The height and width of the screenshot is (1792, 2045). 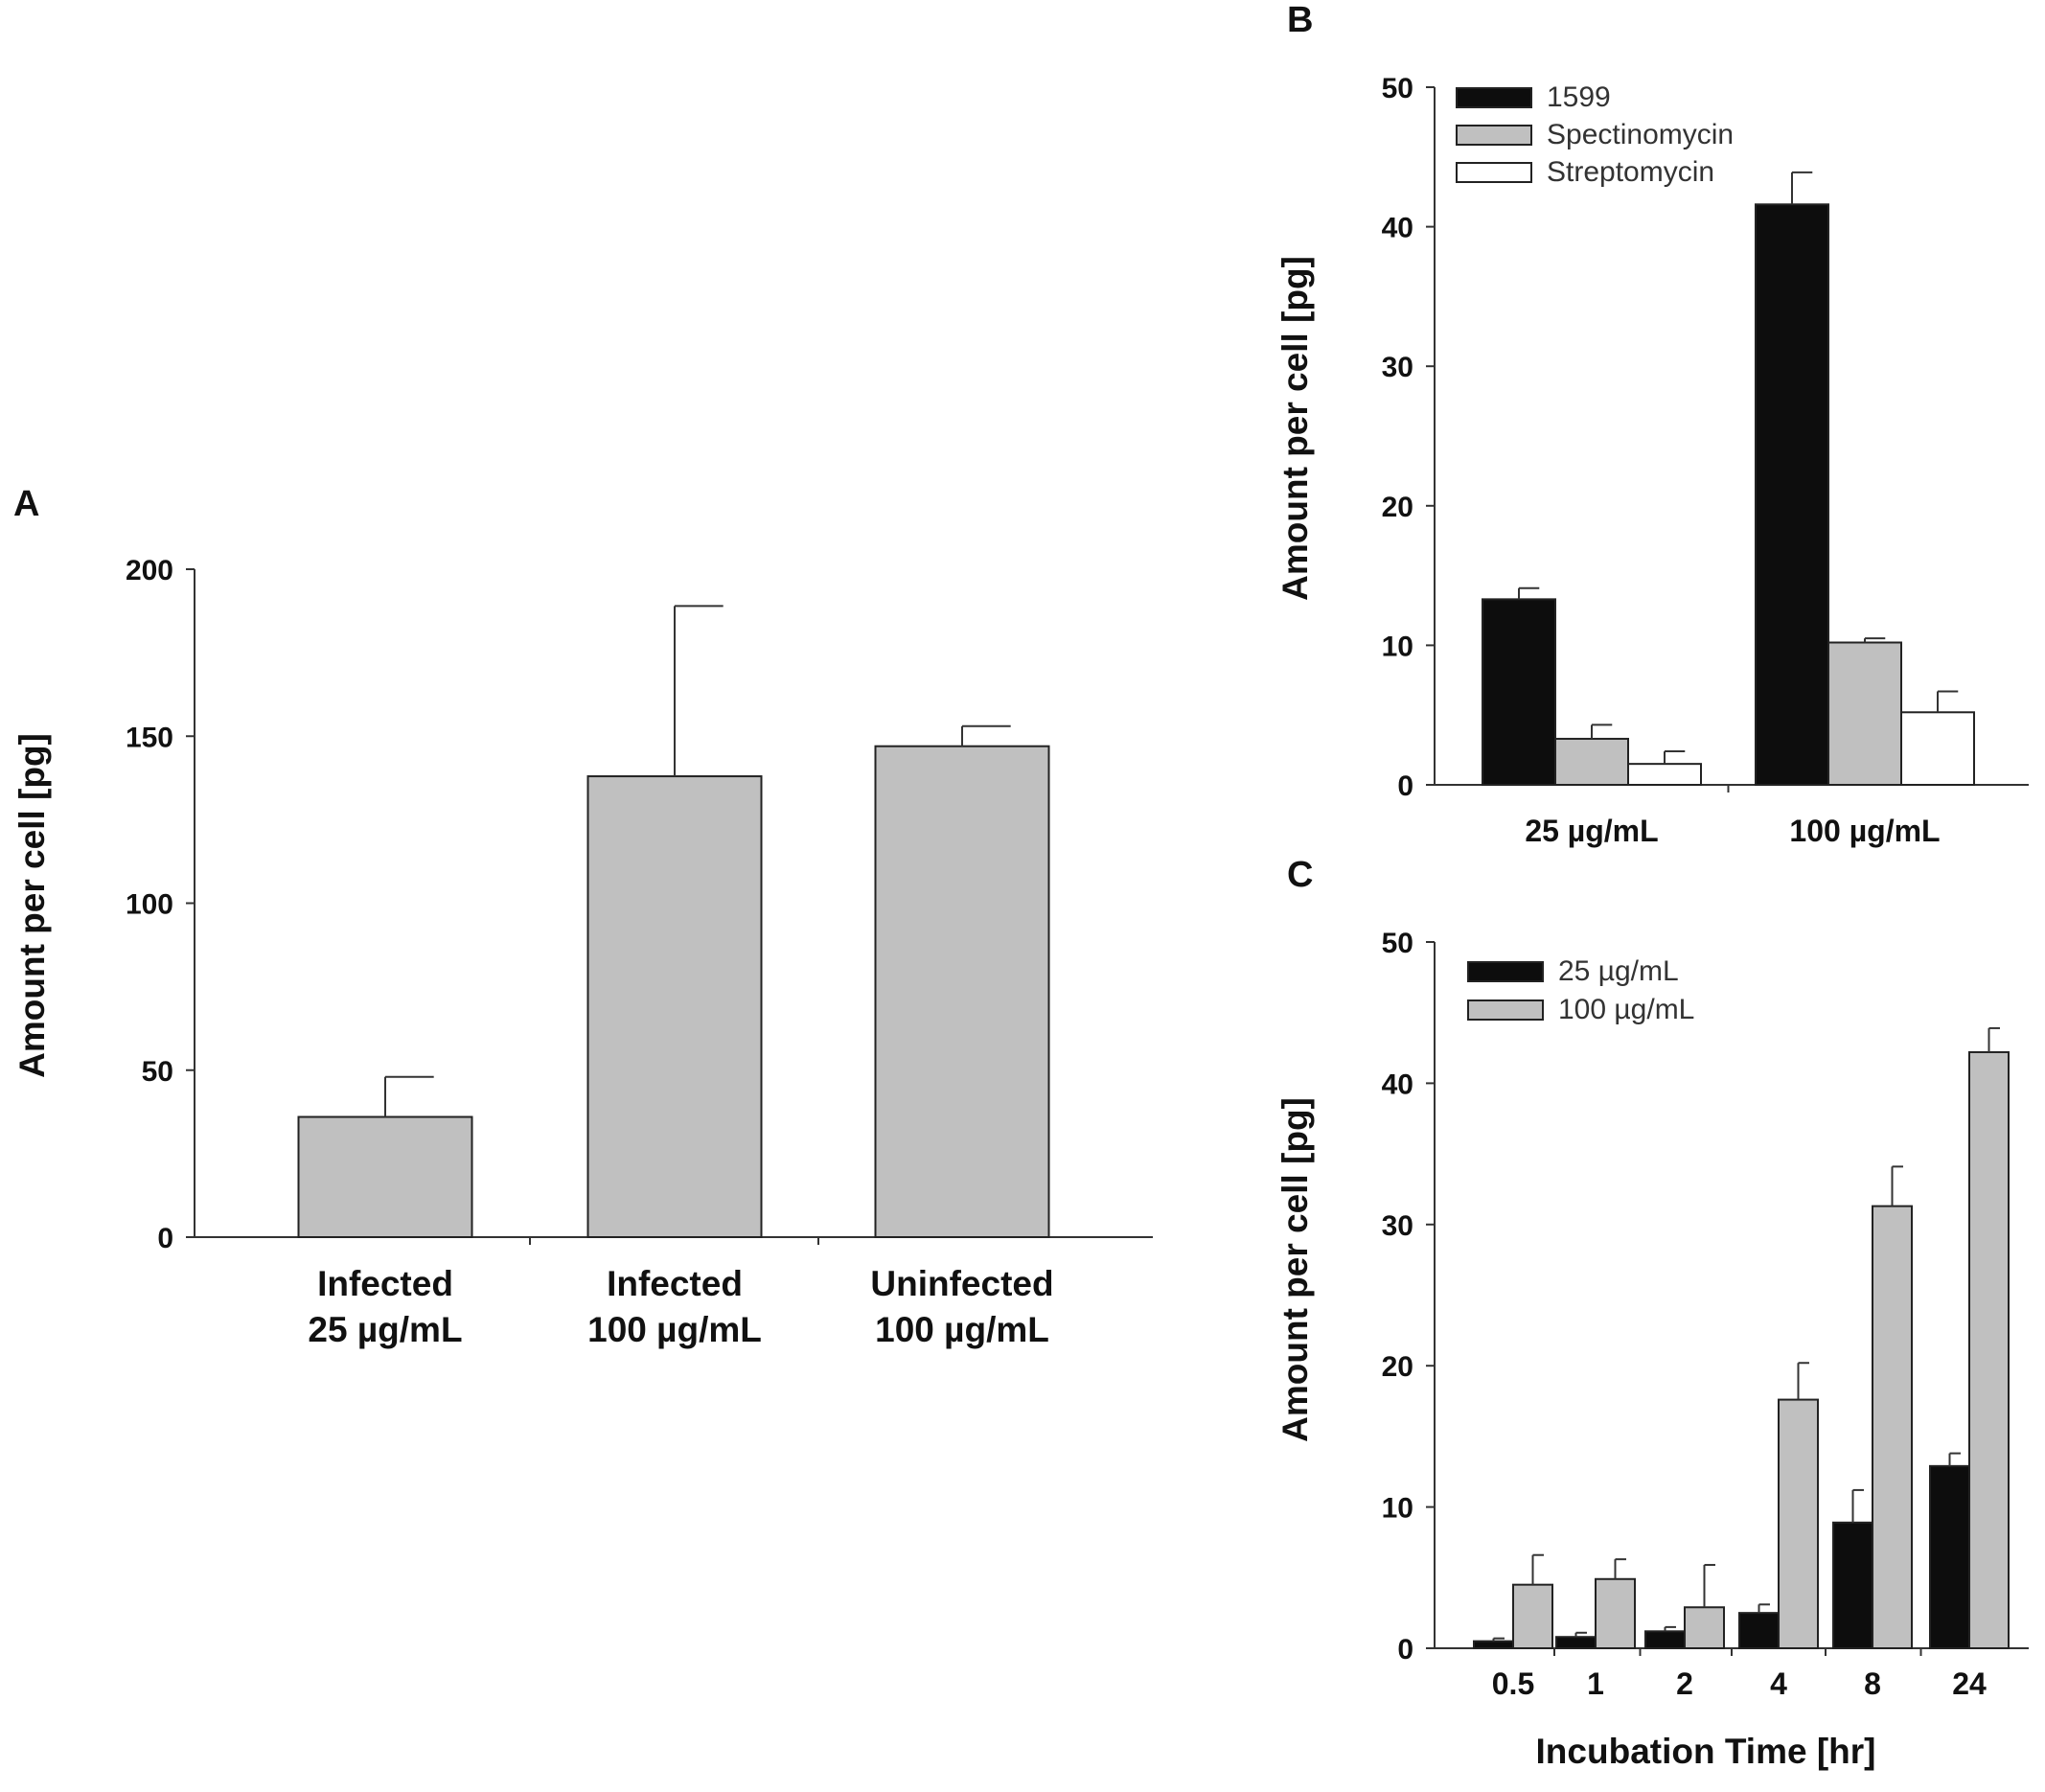 What do you see at coordinates (961, 1306) in the screenshot?
I see `category-label: Uninfected 100 µg/mL` at bounding box center [961, 1306].